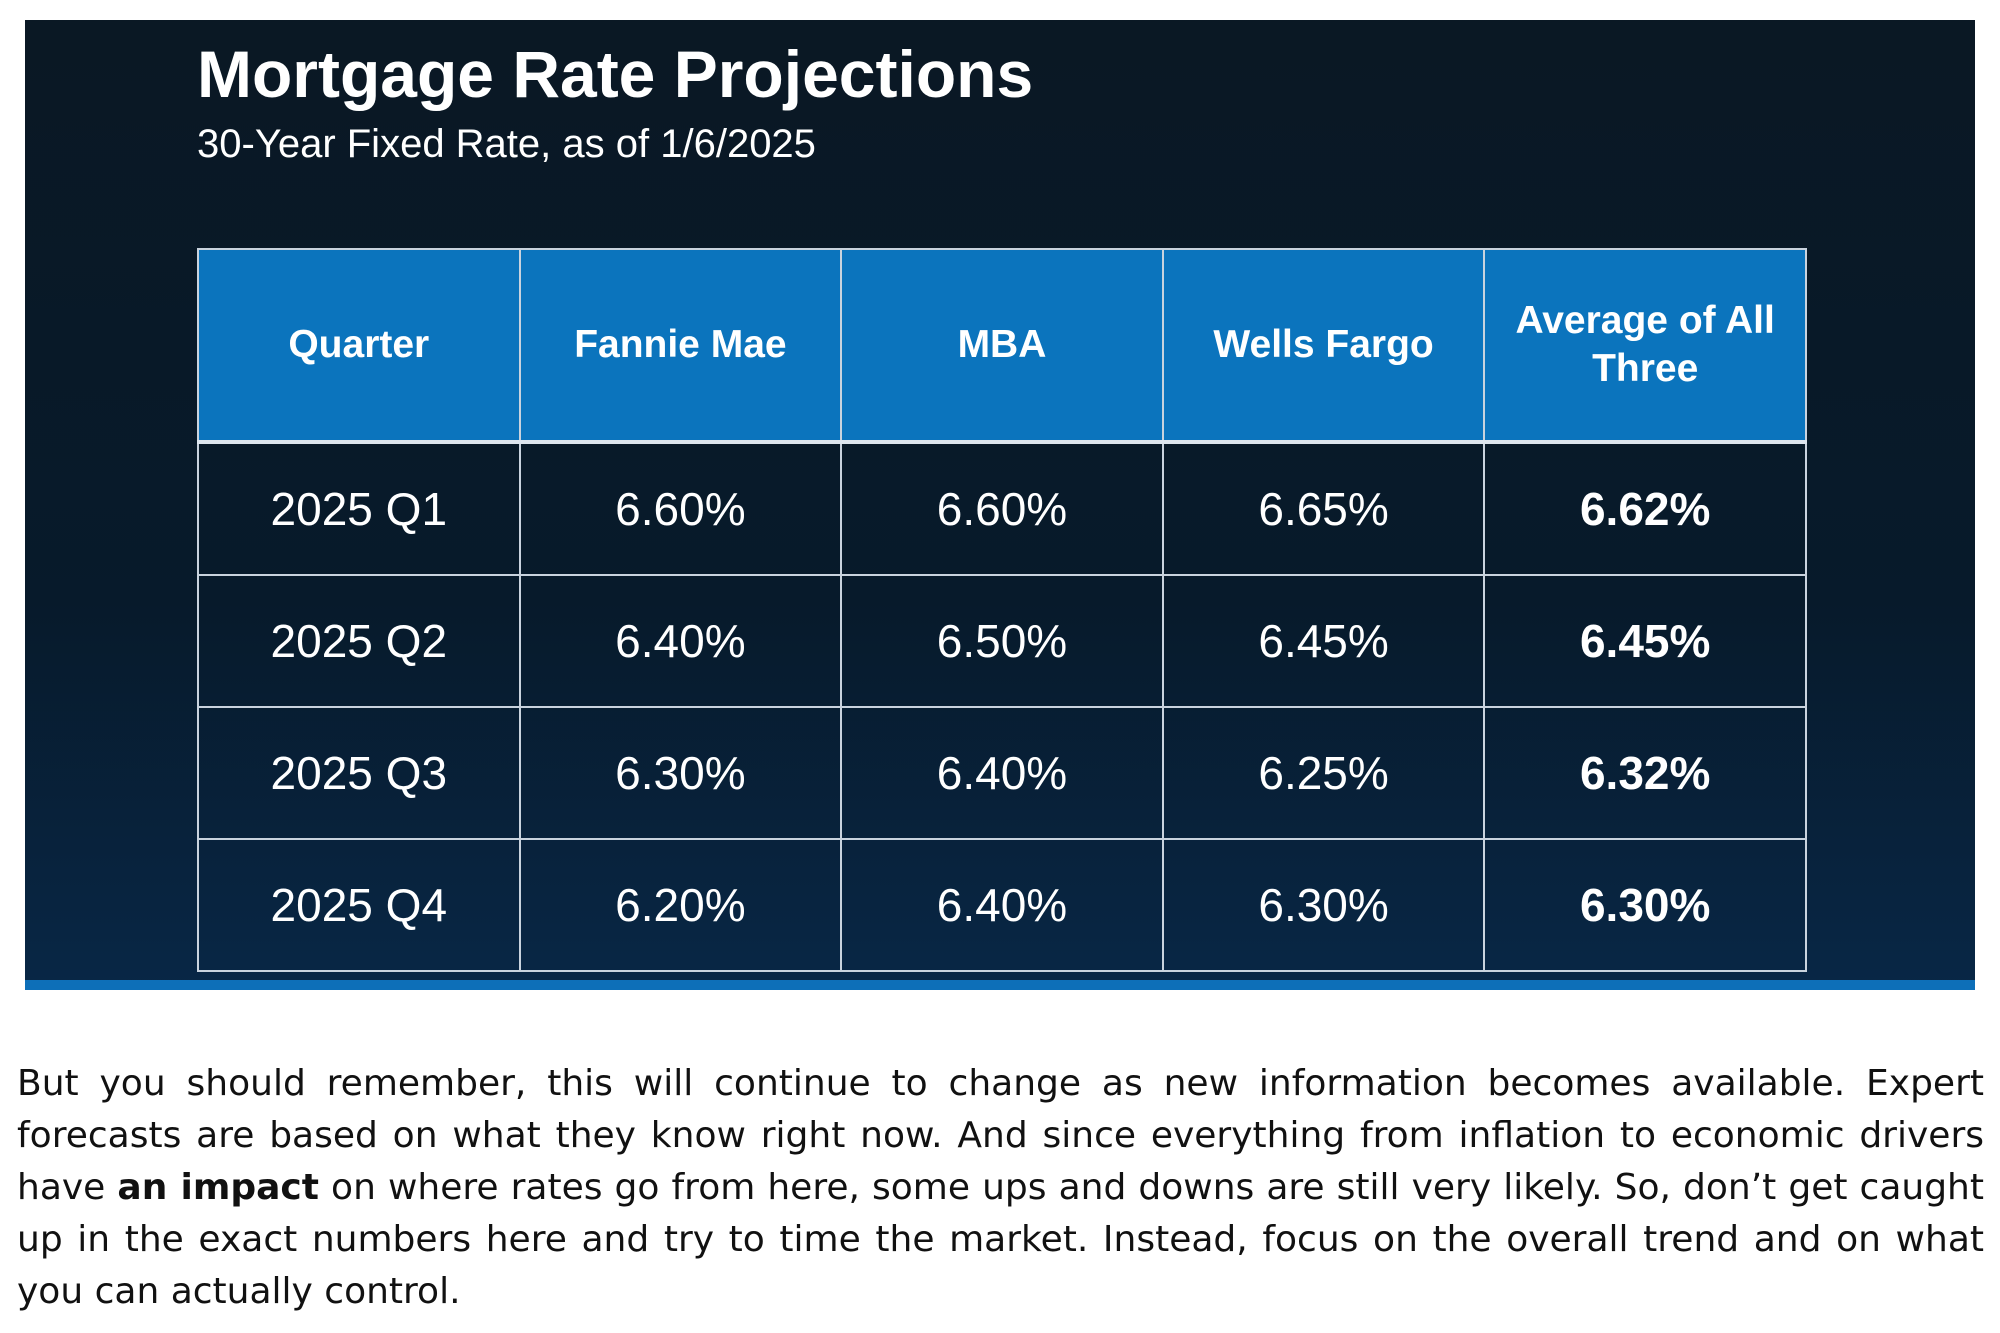  Describe the element at coordinates (1645, 346) in the screenshot. I see `column-header-average: Average of All Three` at that location.